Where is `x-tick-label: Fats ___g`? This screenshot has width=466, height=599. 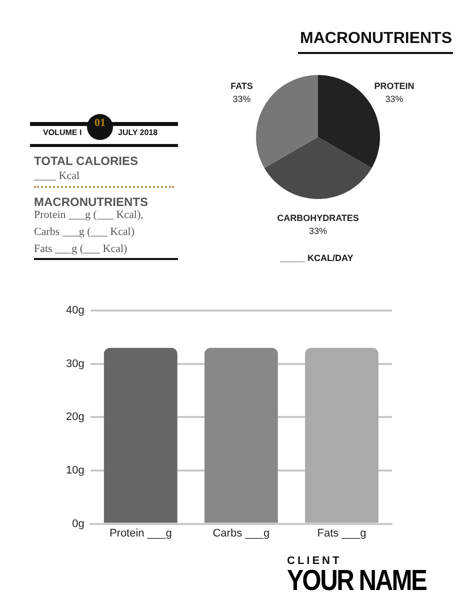
x-tick-label: Fats ___g is located at coordinates (341, 533).